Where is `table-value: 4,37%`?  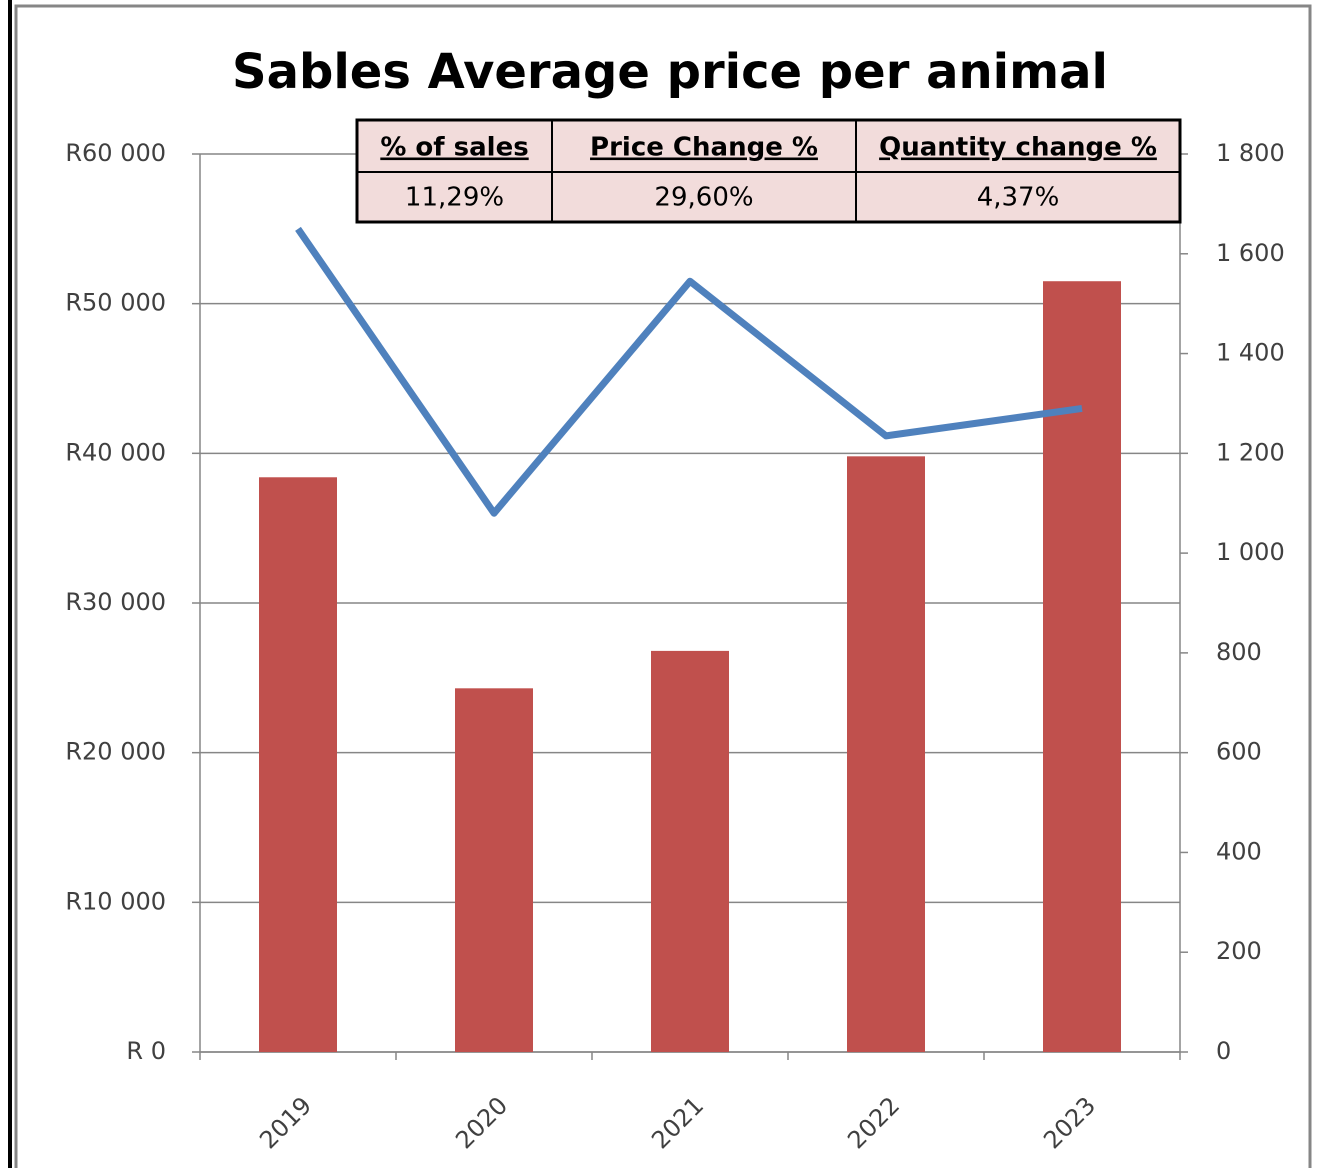 table-value: 4,37% is located at coordinates (1018, 198).